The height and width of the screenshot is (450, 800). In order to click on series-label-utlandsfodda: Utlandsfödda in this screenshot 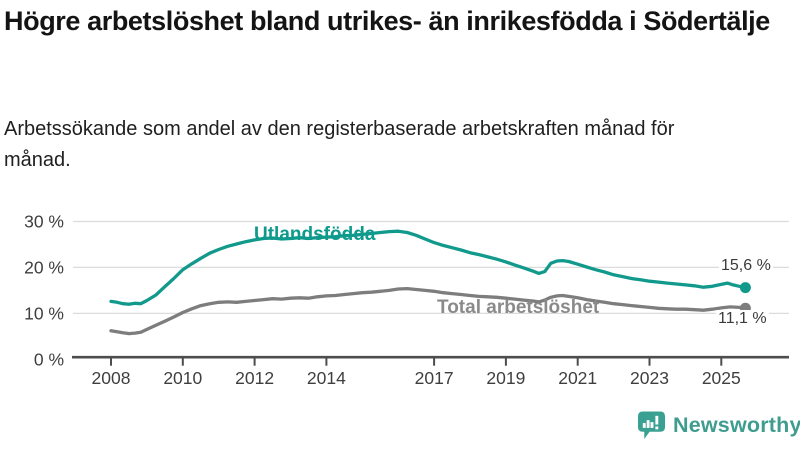, I will do `click(315, 234)`.